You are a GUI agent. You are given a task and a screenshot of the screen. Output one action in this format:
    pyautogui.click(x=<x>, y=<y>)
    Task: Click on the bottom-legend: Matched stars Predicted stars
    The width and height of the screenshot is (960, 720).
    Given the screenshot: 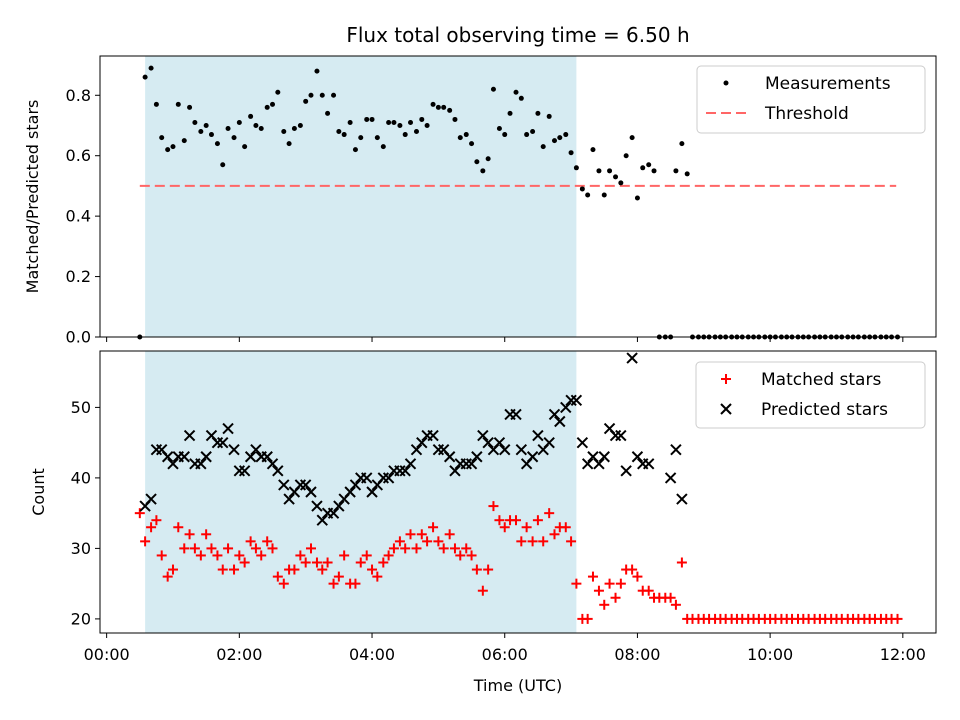 What is the action you would take?
    pyautogui.click(x=810, y=395)
    